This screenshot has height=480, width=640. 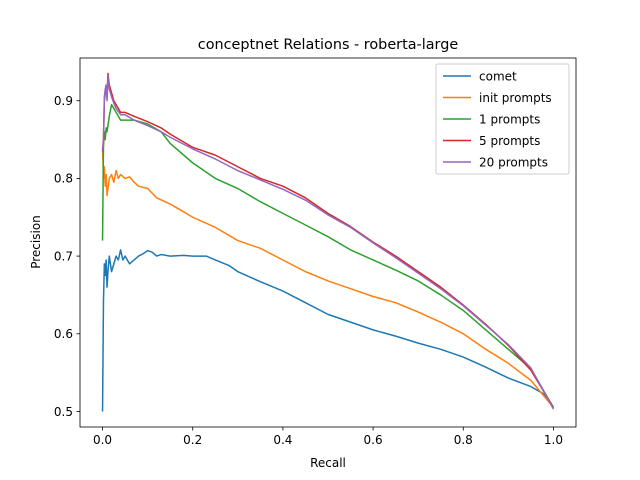 What do you see at coordinates (498, 76) in the screenshot?
I see `legend-label-0: comet` at bounding box center [498, 76].